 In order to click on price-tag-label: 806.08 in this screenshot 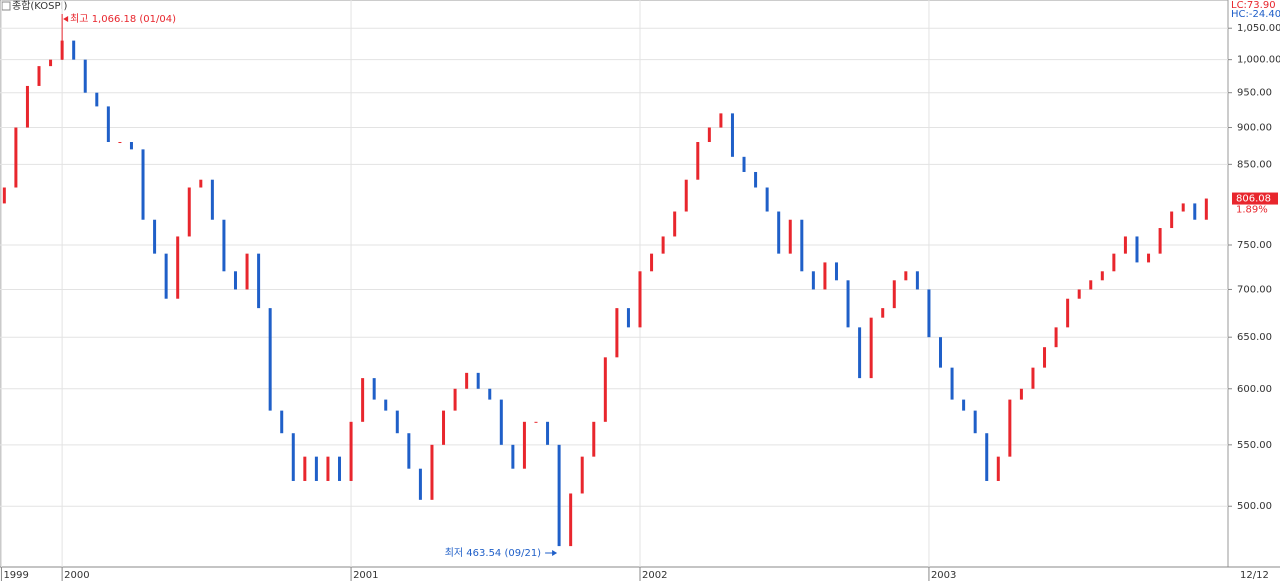, I will do `click(1253, 199)`.